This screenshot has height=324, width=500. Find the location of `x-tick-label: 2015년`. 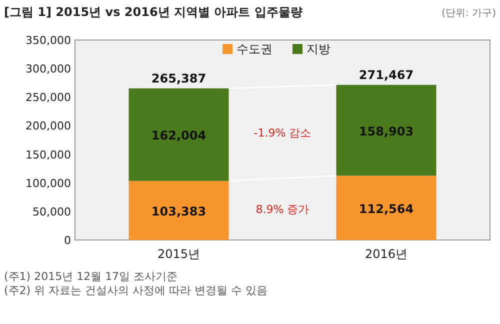

x-tick-label: 2015년 is located at coordinates (178, 254).